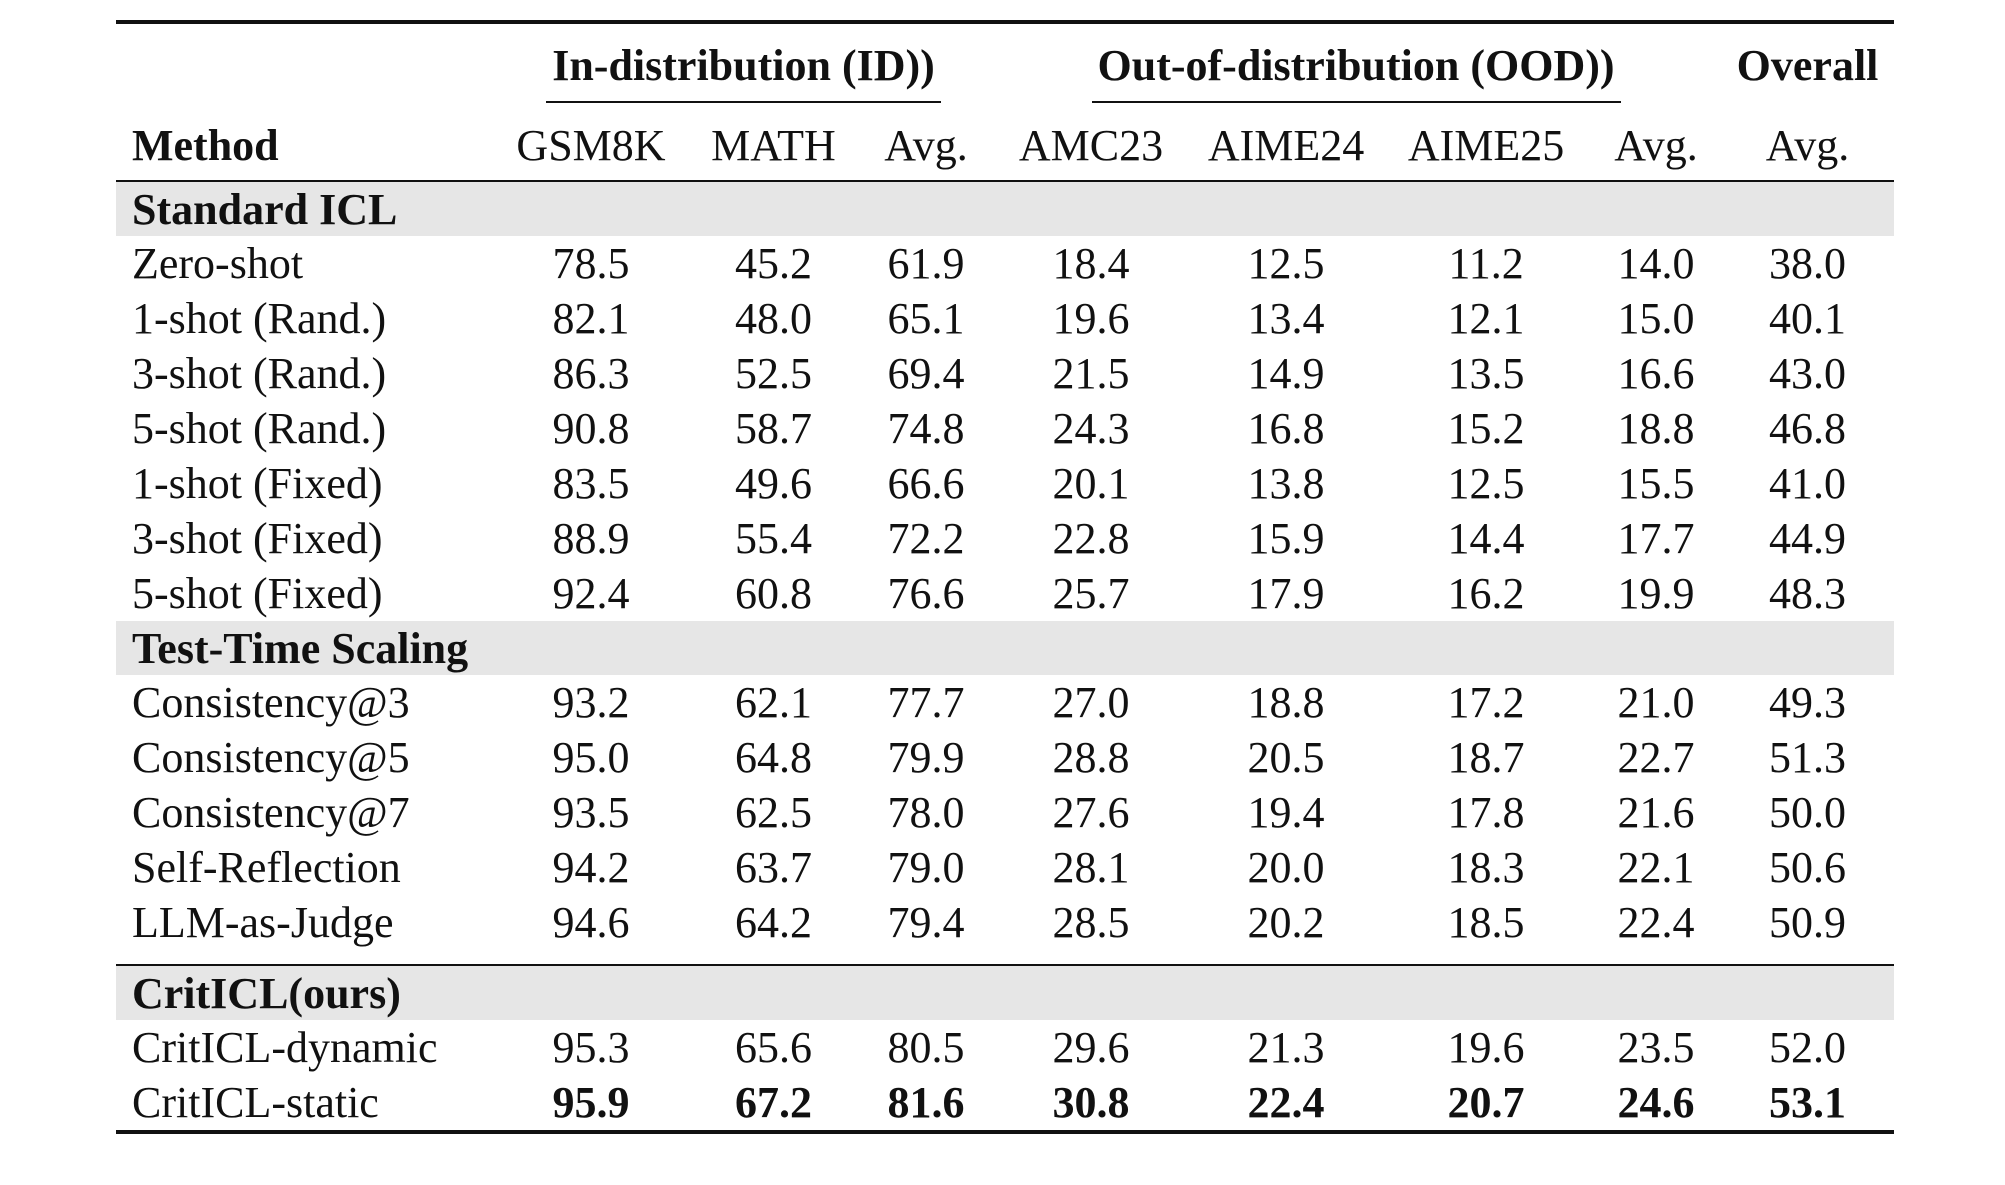 This screenshot has width=2005, height=1185. I want to click on table-cell: 79.9, so click(926, 757).